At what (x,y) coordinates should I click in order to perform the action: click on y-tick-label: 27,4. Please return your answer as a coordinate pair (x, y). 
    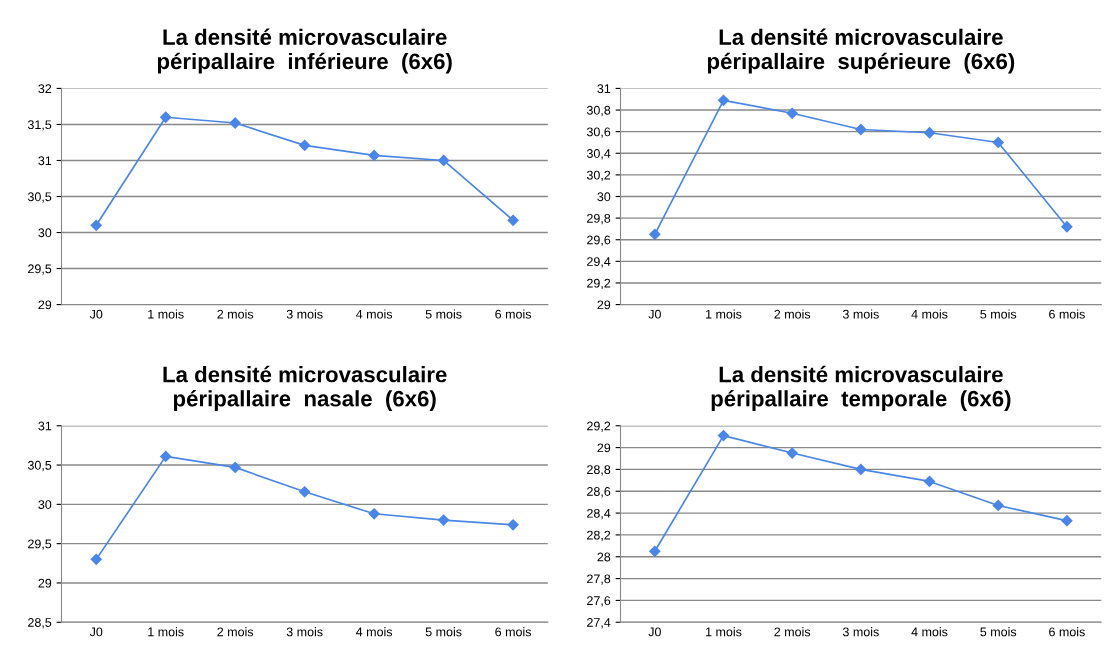
    Looking at the image, I should click on (599, 623).